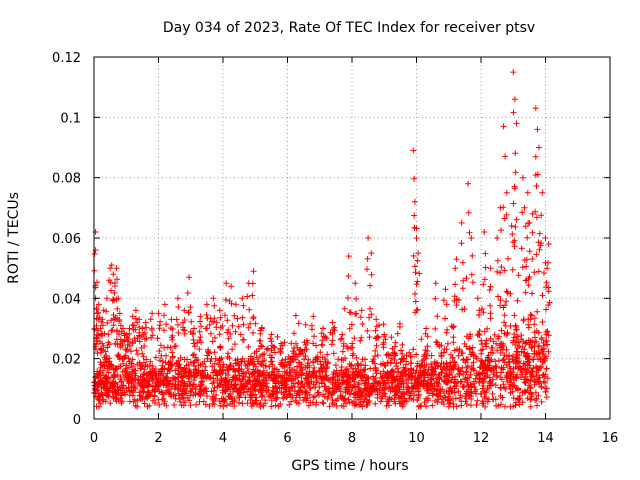  Describe the element at coordinates (287, 438) in the screenshot. I see `x-tick-label: 6` at that location.